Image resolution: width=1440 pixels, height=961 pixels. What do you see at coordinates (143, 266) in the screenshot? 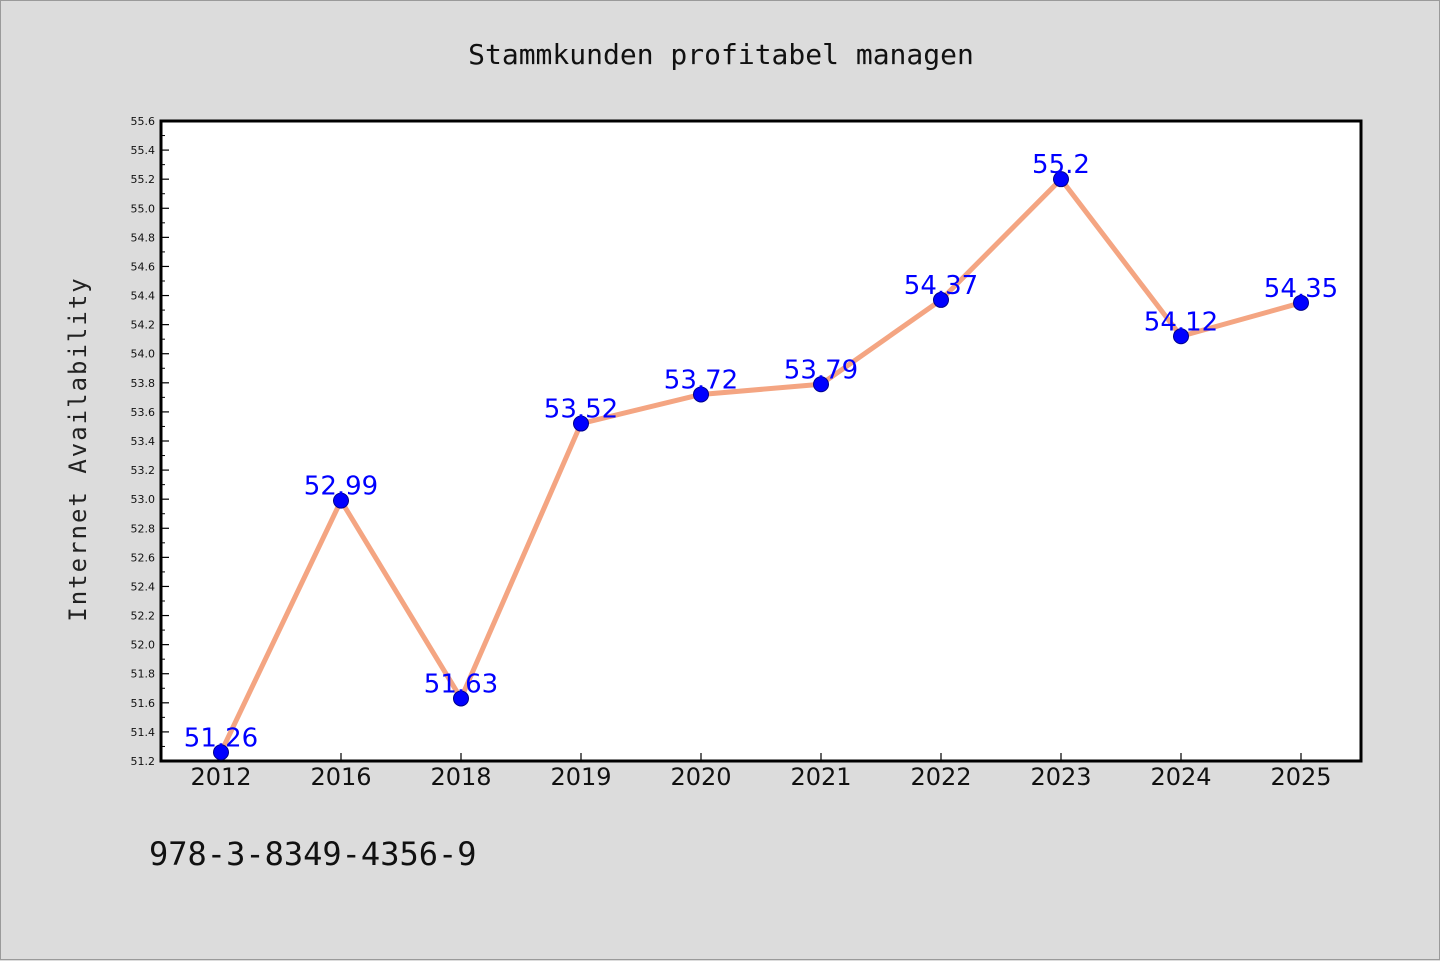
I see `y-tick-label: 54.6` at bounding box center [143, 266].